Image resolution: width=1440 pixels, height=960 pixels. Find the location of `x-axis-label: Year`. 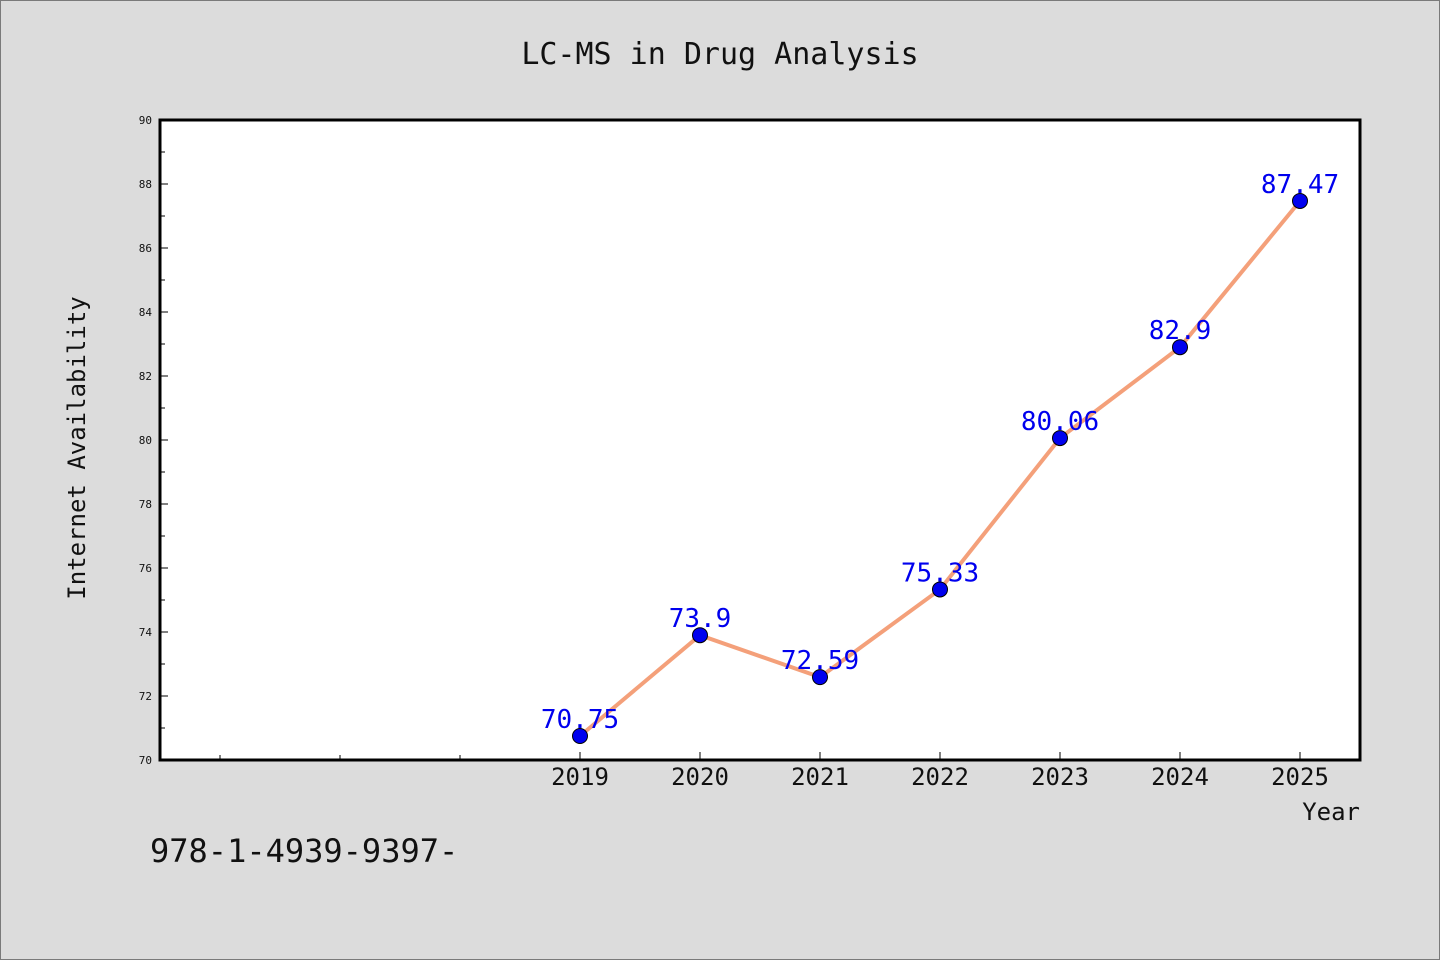

x-axis-label: Year is located at coordinates (1331, 812).